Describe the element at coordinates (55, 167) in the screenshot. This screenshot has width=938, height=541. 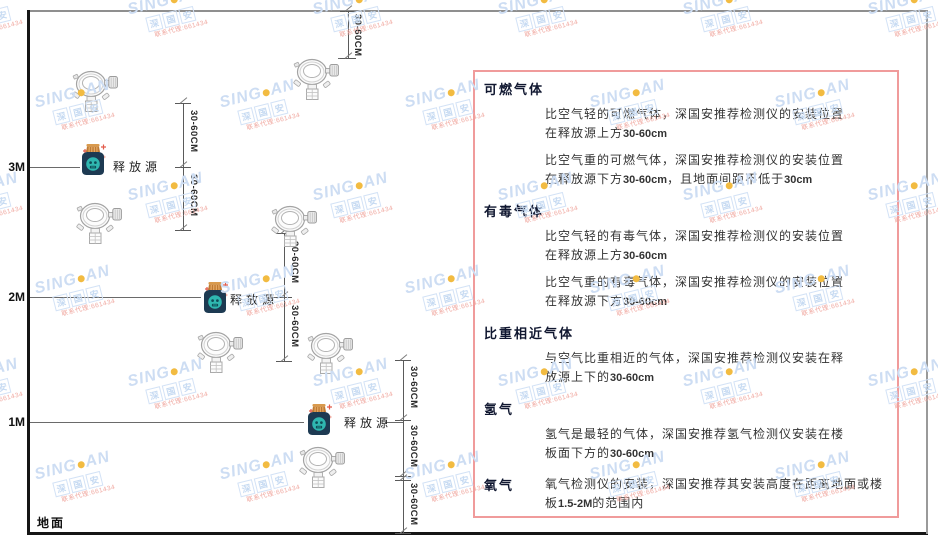
I see `level-line-3m` at that location.